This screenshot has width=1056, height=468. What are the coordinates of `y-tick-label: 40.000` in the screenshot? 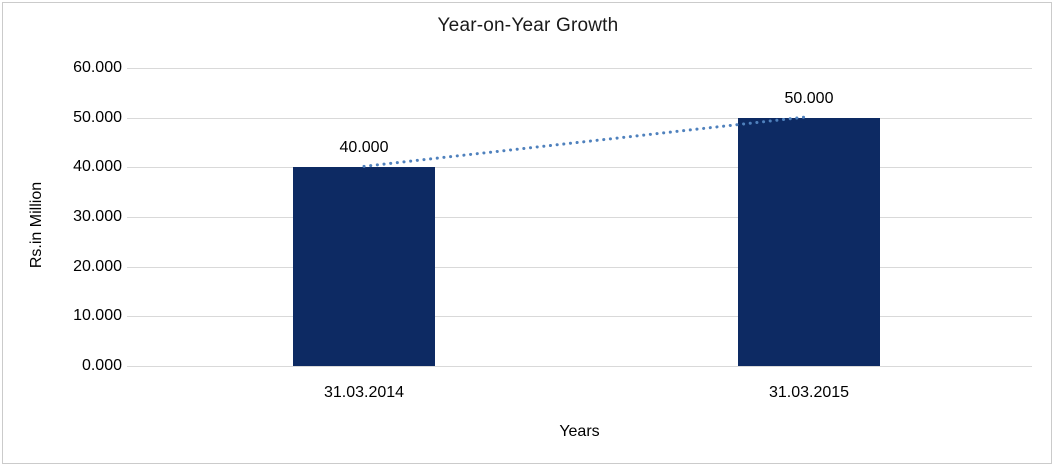 It's located at (97, 167).